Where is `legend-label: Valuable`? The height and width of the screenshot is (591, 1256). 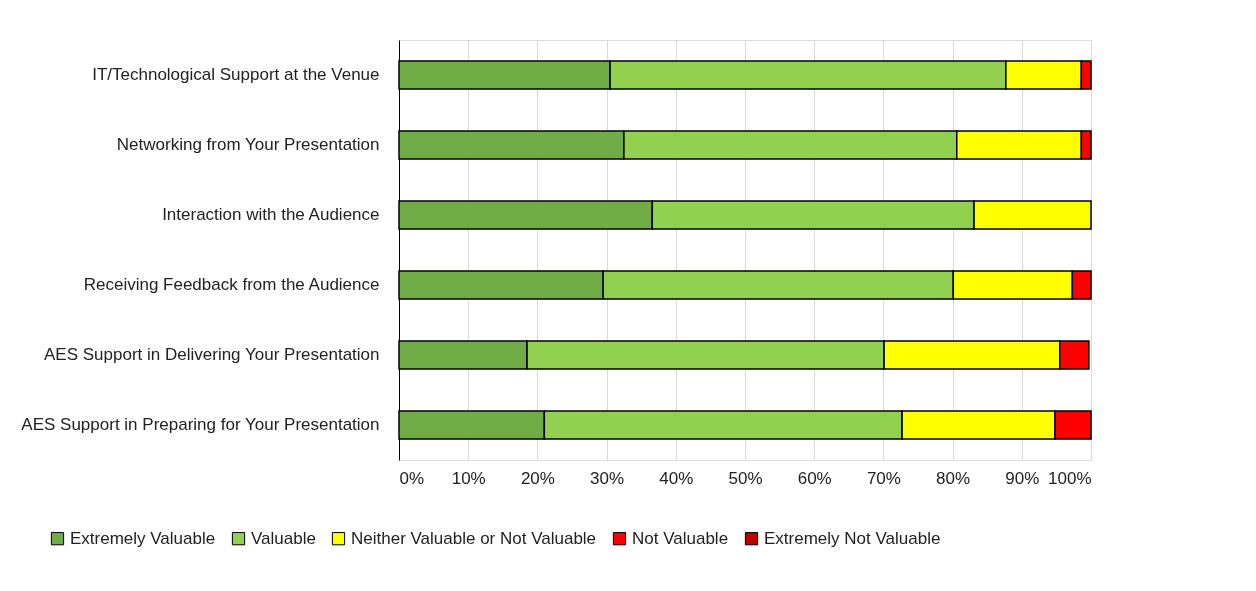 legend-label: Valuable is located at coordinates (283, 538).